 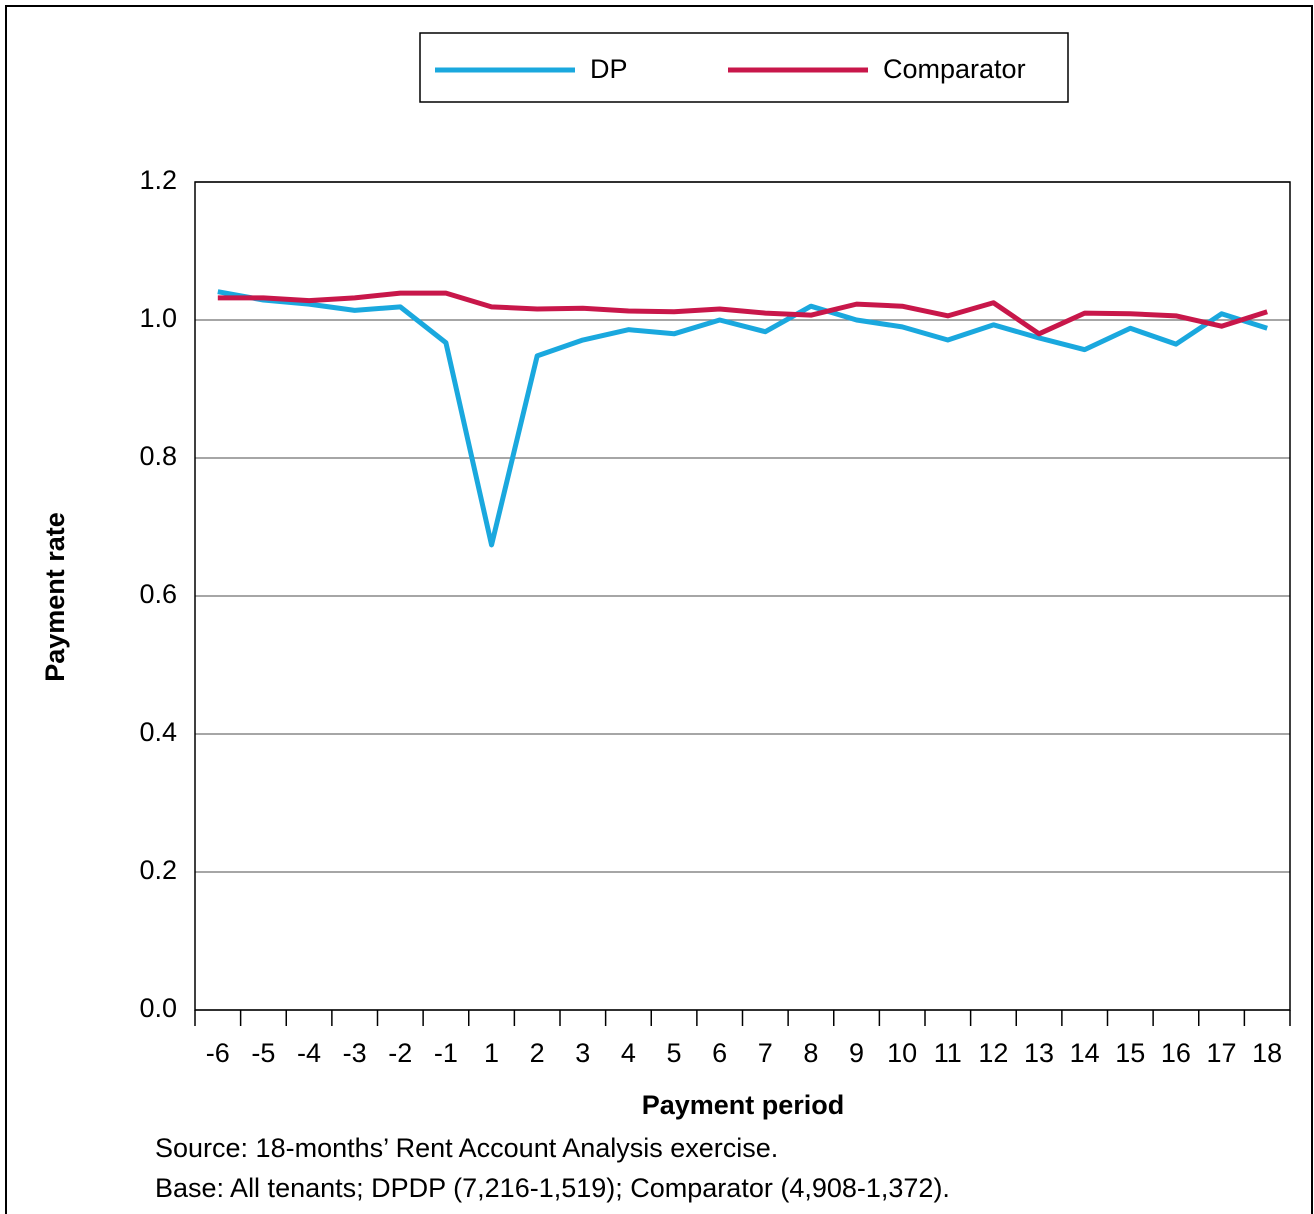 What do you see at coordinates (158, 318) in the screenshot?
I see `y-tick-label: 1.0` at bounding box center [158, 318].